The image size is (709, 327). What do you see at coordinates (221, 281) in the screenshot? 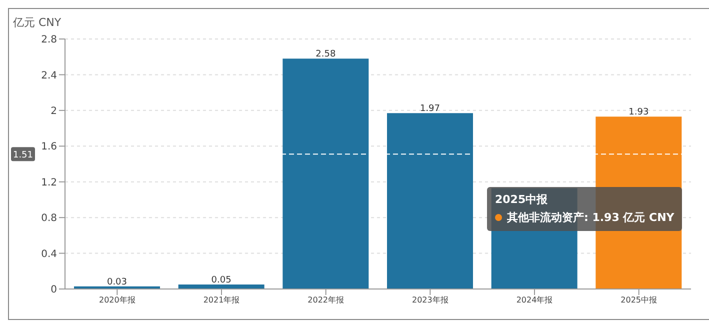
I see `data-label: 0.05` at bounding box center [221, 281].